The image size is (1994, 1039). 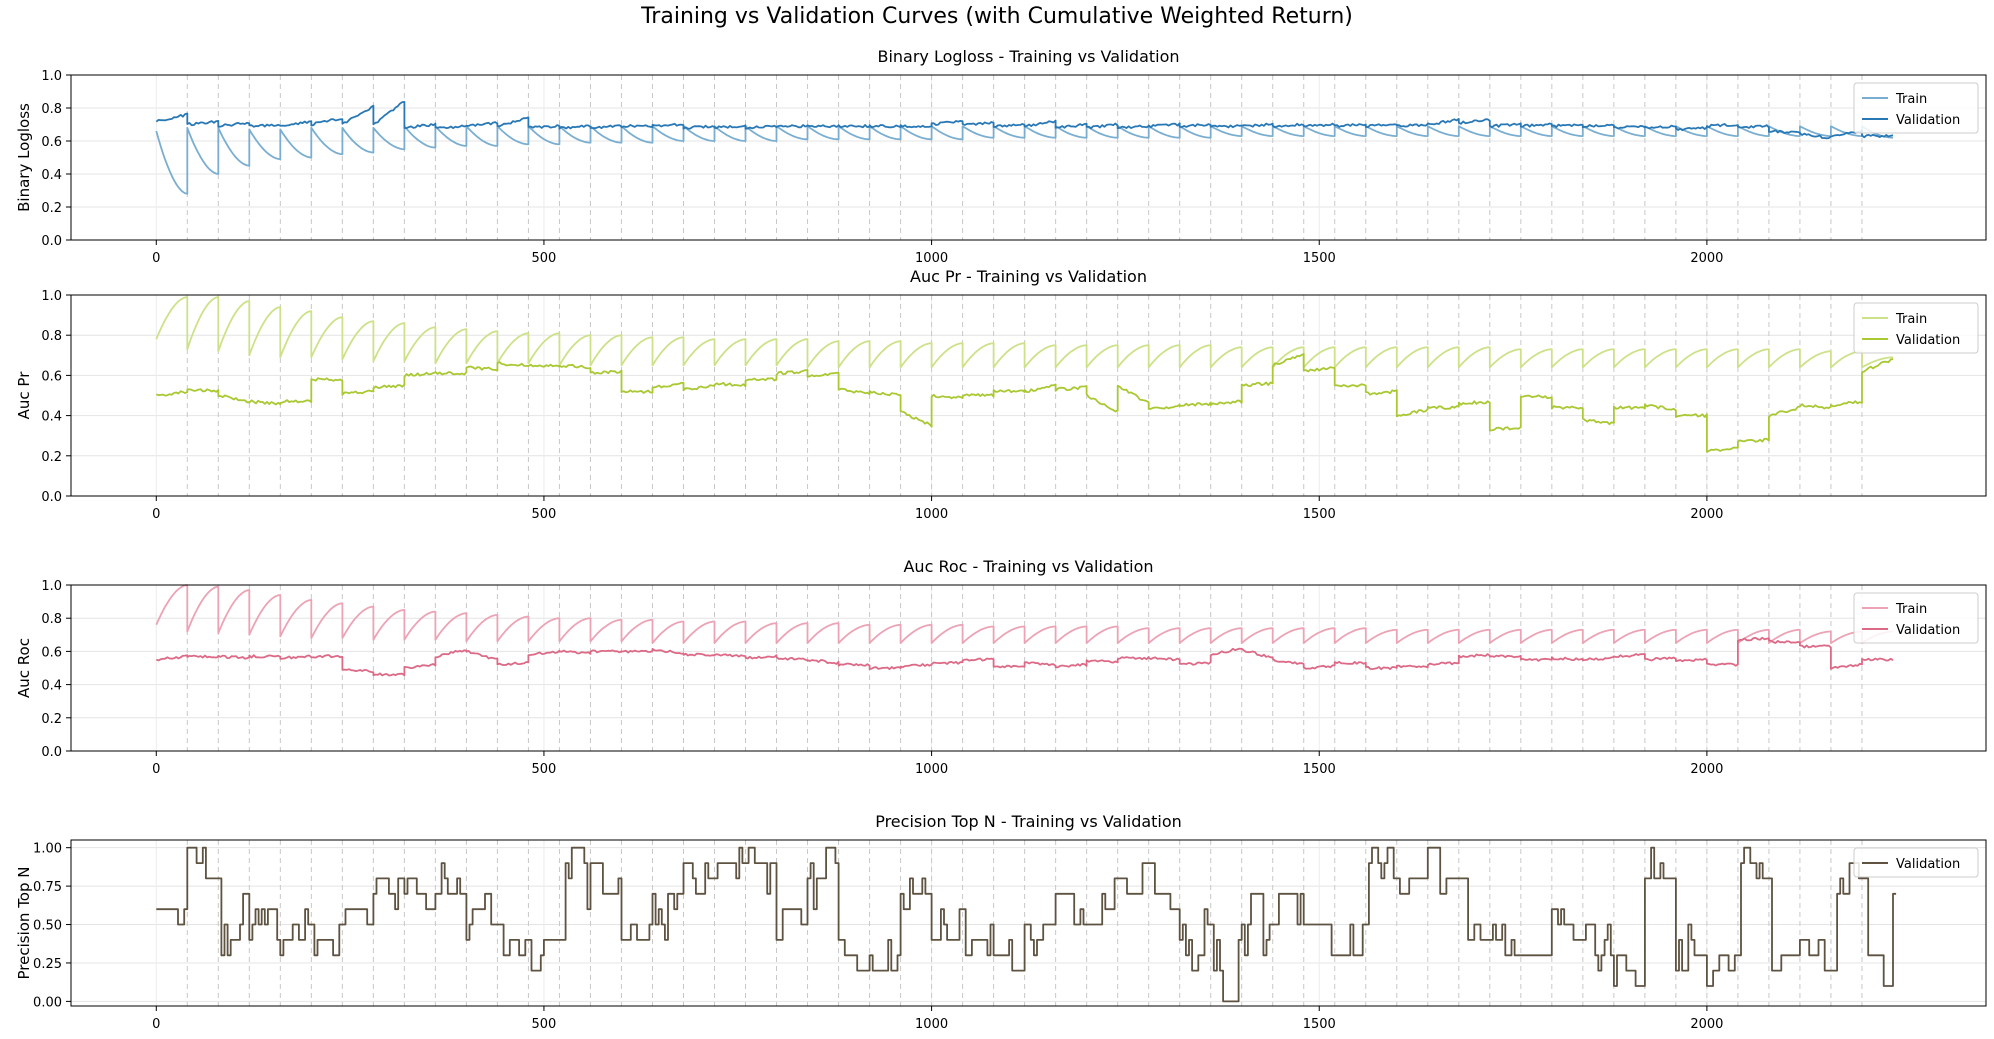 I want to click on y-tick-label: 1.00, so click(x=47, y=849).